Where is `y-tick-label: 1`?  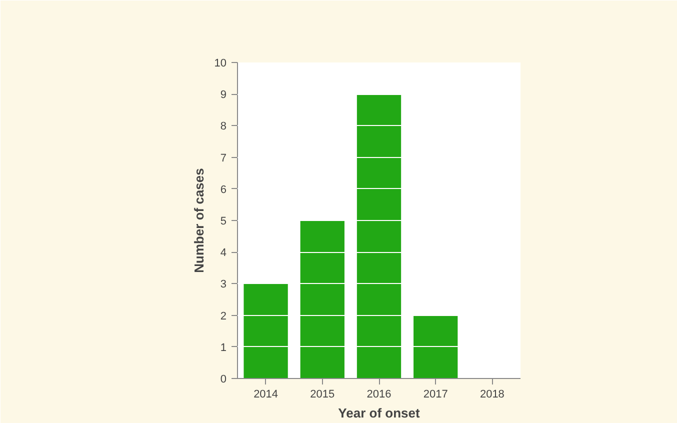
y-tick-label: 1 is located at coordinates (223, 348).